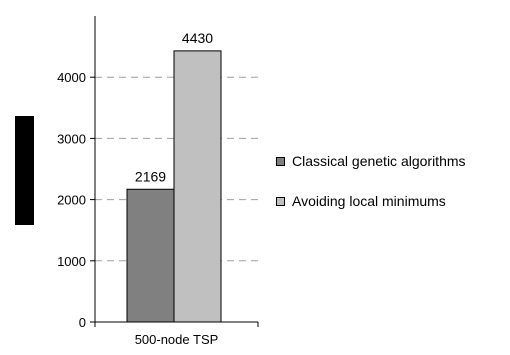  I want to click on legend-item-classical: Classical genetic algorithms, so click(371, 161).